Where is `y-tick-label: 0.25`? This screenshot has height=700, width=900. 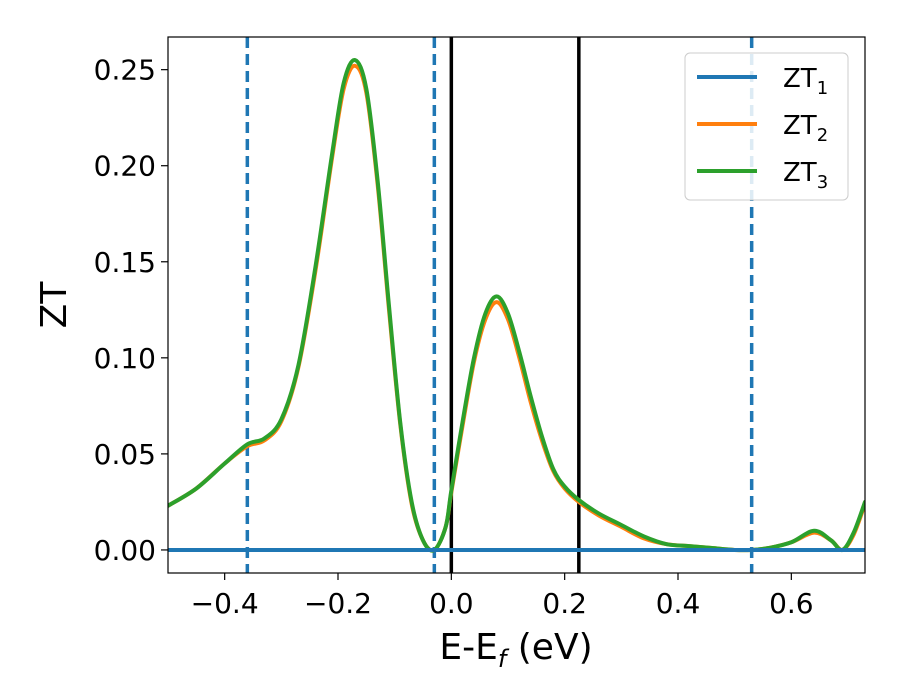
y-tick-label: 0.25 is located at coordinates (125, 70).